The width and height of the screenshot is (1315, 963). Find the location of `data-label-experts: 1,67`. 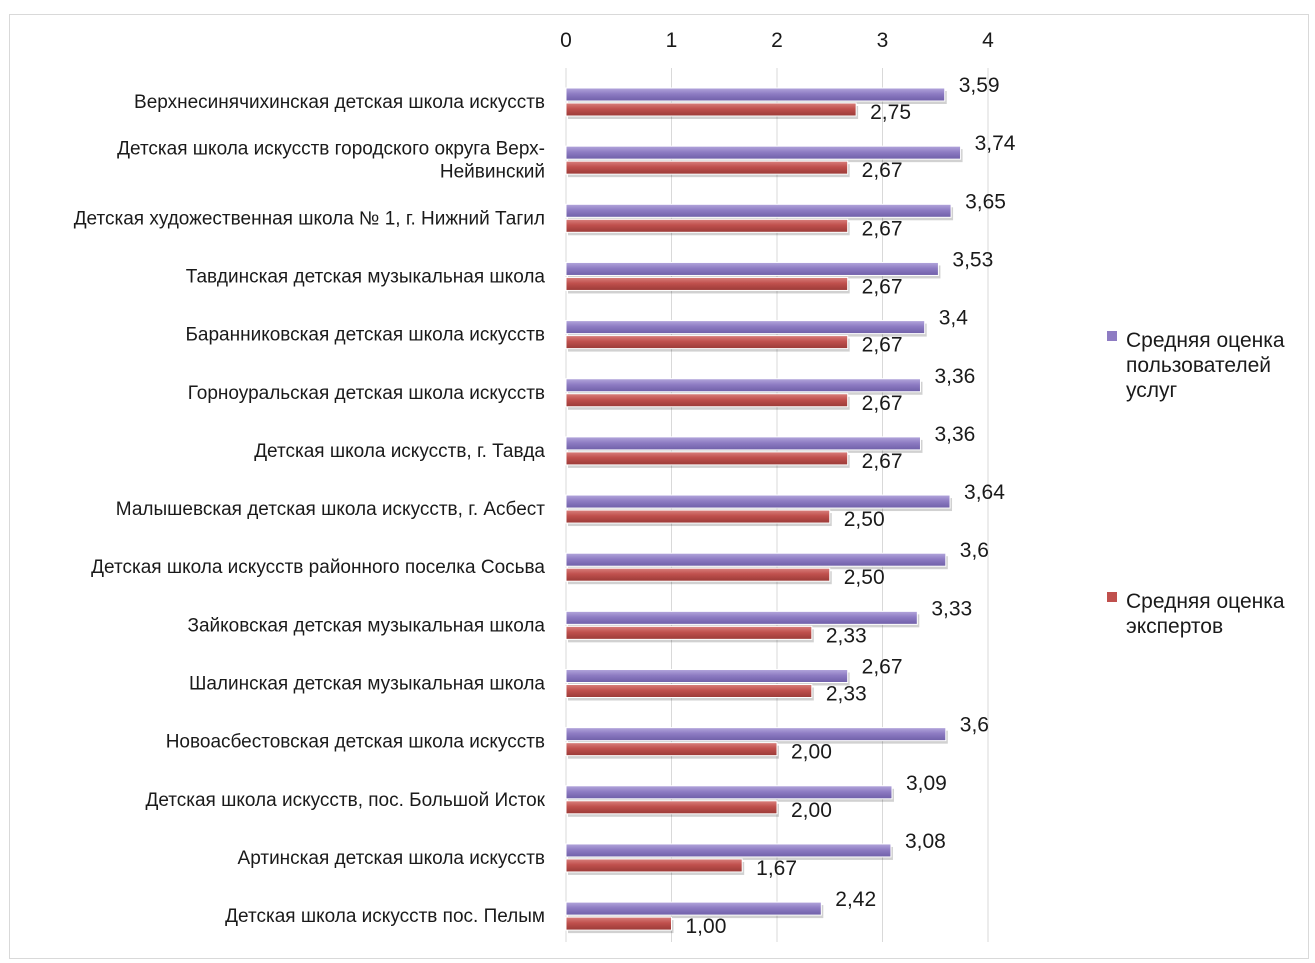

data-label-experts: 1,67 is located at coordinates (776, 868).